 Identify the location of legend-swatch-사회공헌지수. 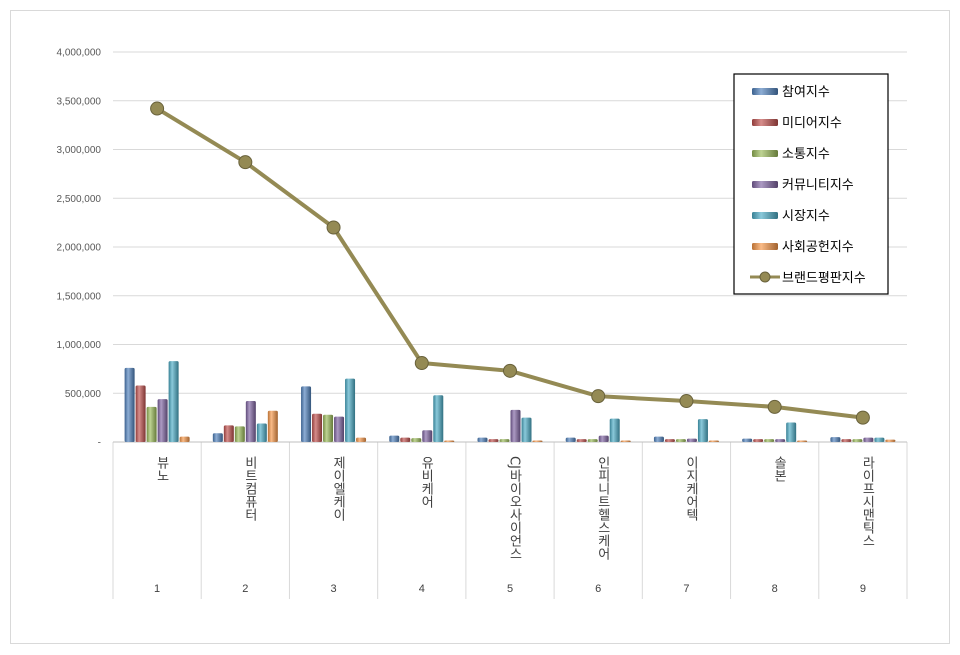
(765, 246).